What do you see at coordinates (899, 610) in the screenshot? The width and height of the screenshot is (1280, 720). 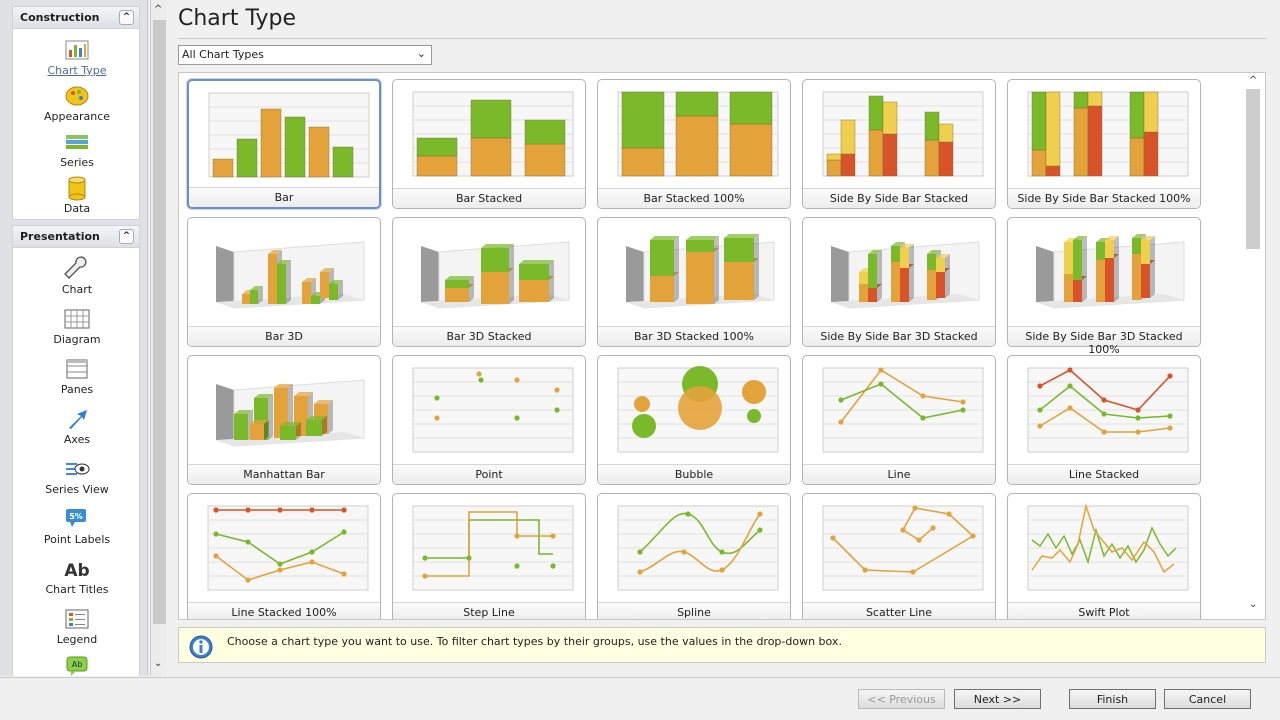 I see `chart-type-label: Scatter Line` at bounding box center [899, 610].